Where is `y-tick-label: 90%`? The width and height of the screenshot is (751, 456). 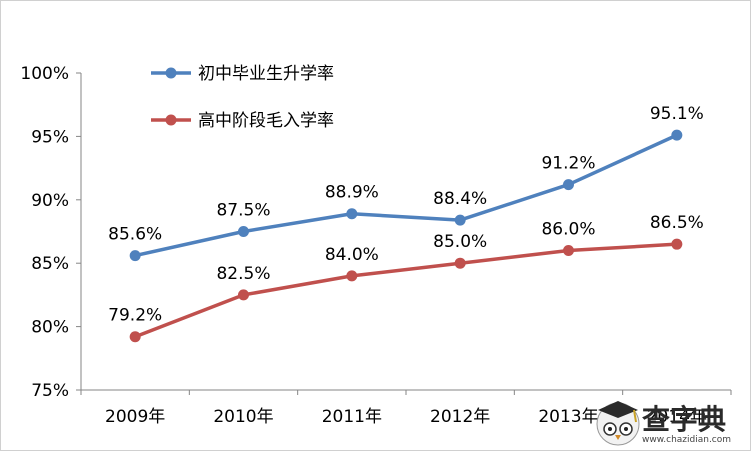
y-tick-label: 90% is located at coordinates (50, 201).